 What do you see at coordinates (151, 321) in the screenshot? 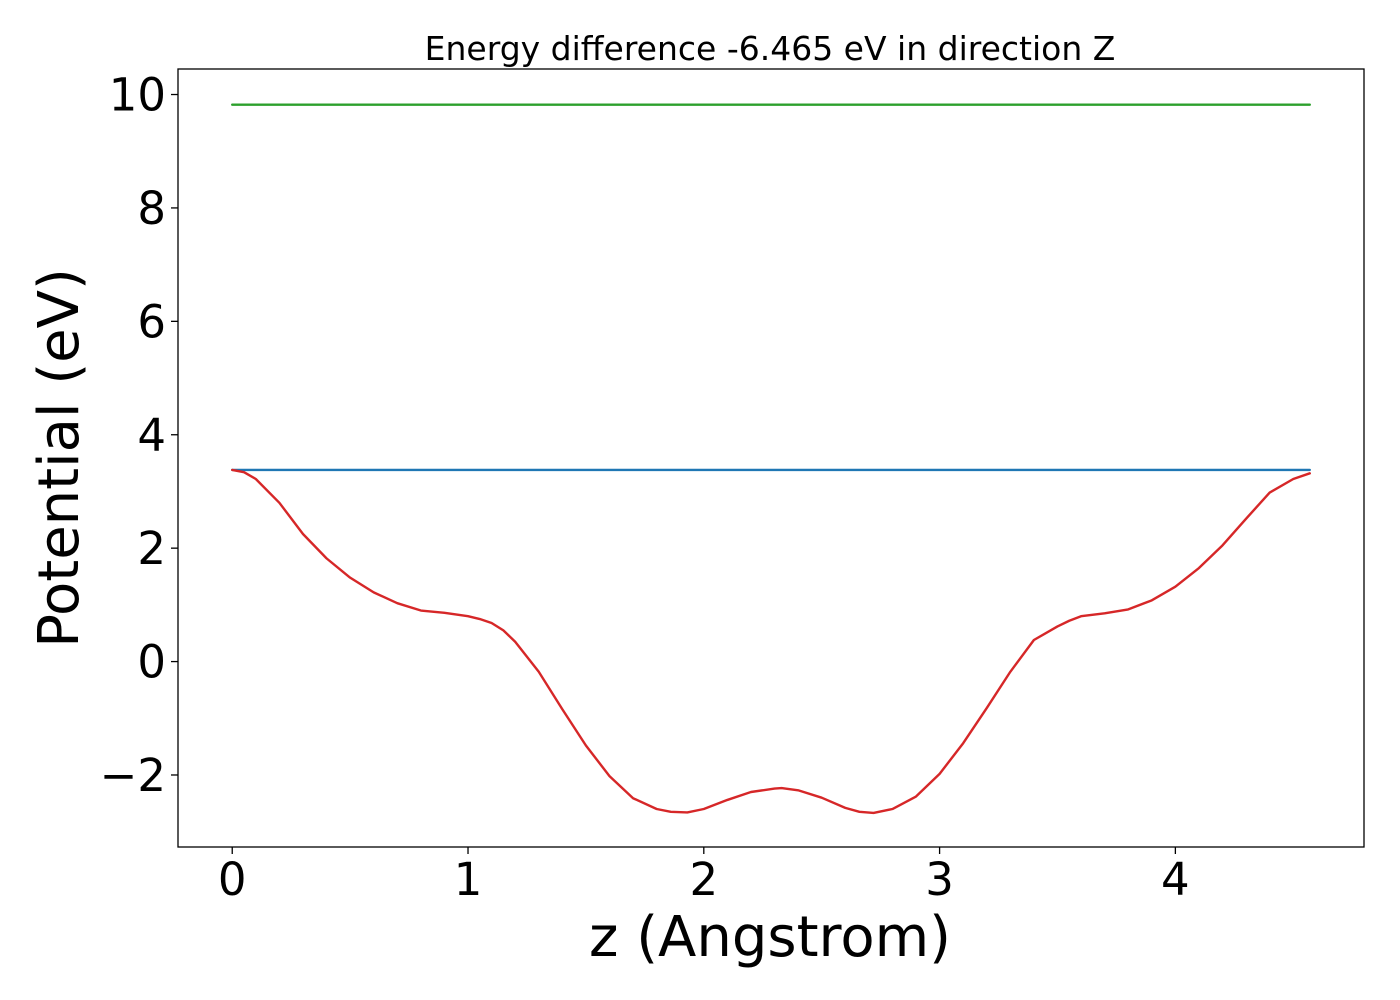
I see `y-tick-label: 6` at bounding box center [151, 321].